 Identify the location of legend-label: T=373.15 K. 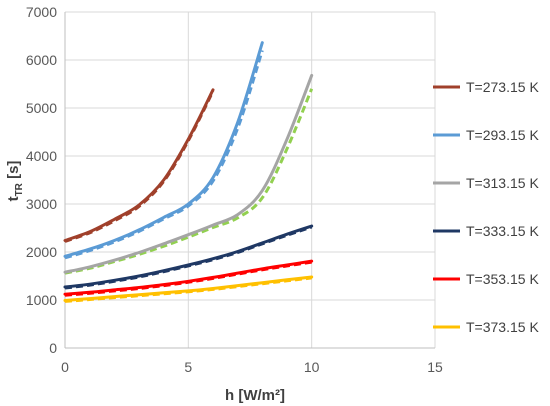
(502, 327).